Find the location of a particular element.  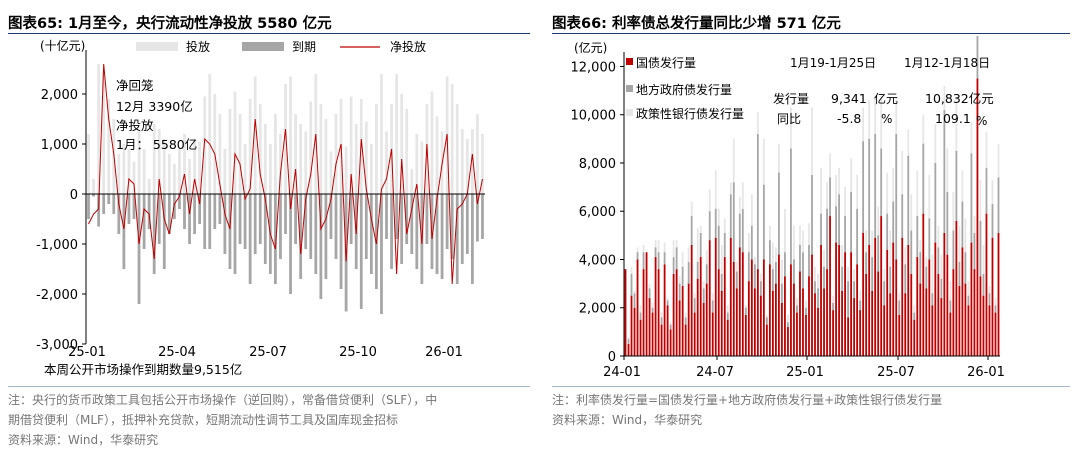

x-tick-label: 25-01 is located at coordinates (87, 352).